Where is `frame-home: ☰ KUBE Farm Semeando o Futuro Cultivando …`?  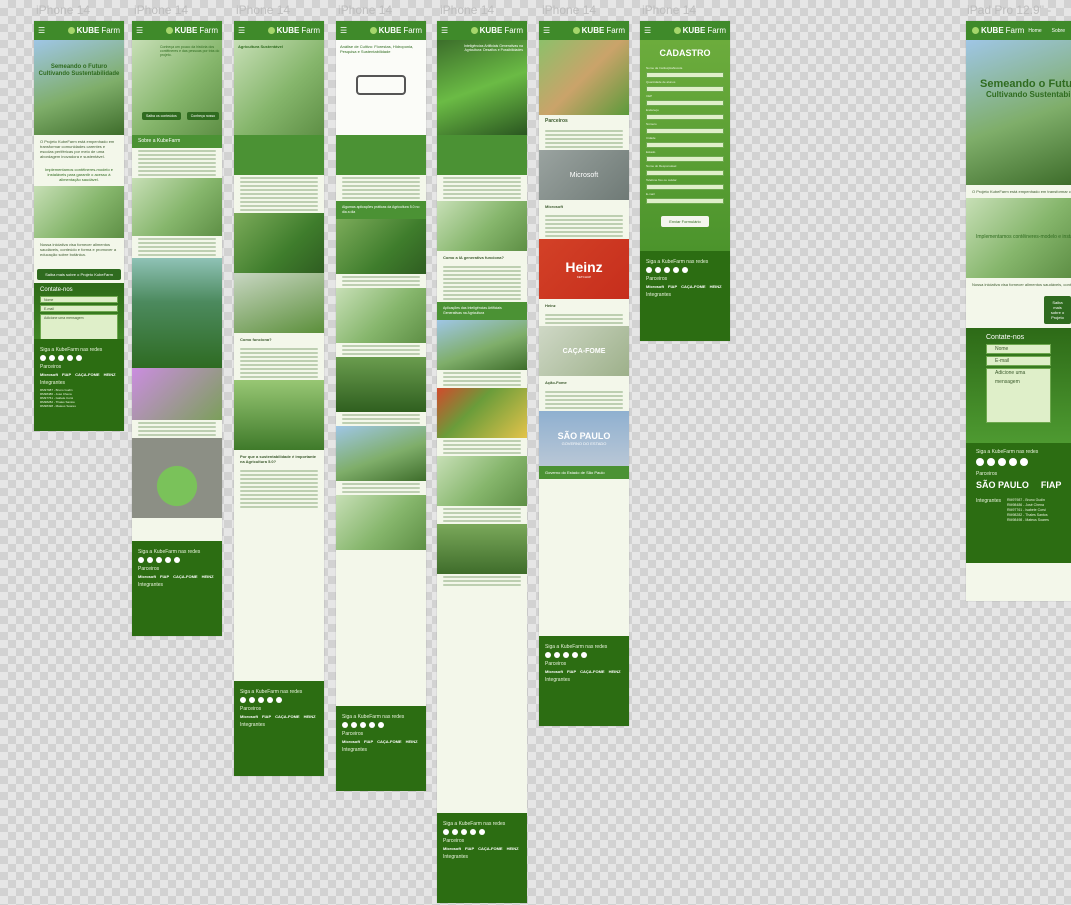 frame-home: ☰ KUBE Farm Semeando o Futuro Cultivando … is located at coordinates (79, 226).